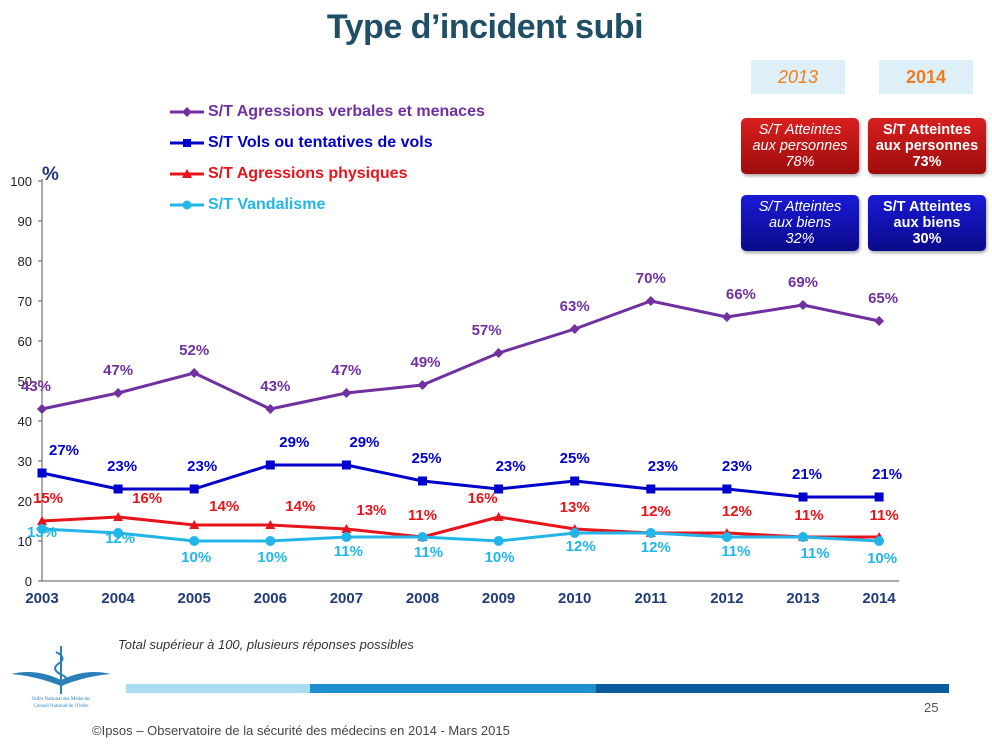  What do you see at coordinates (64, 450) in the screenshot?
I see `data-label: 27%` at bounding box center [64, 450].